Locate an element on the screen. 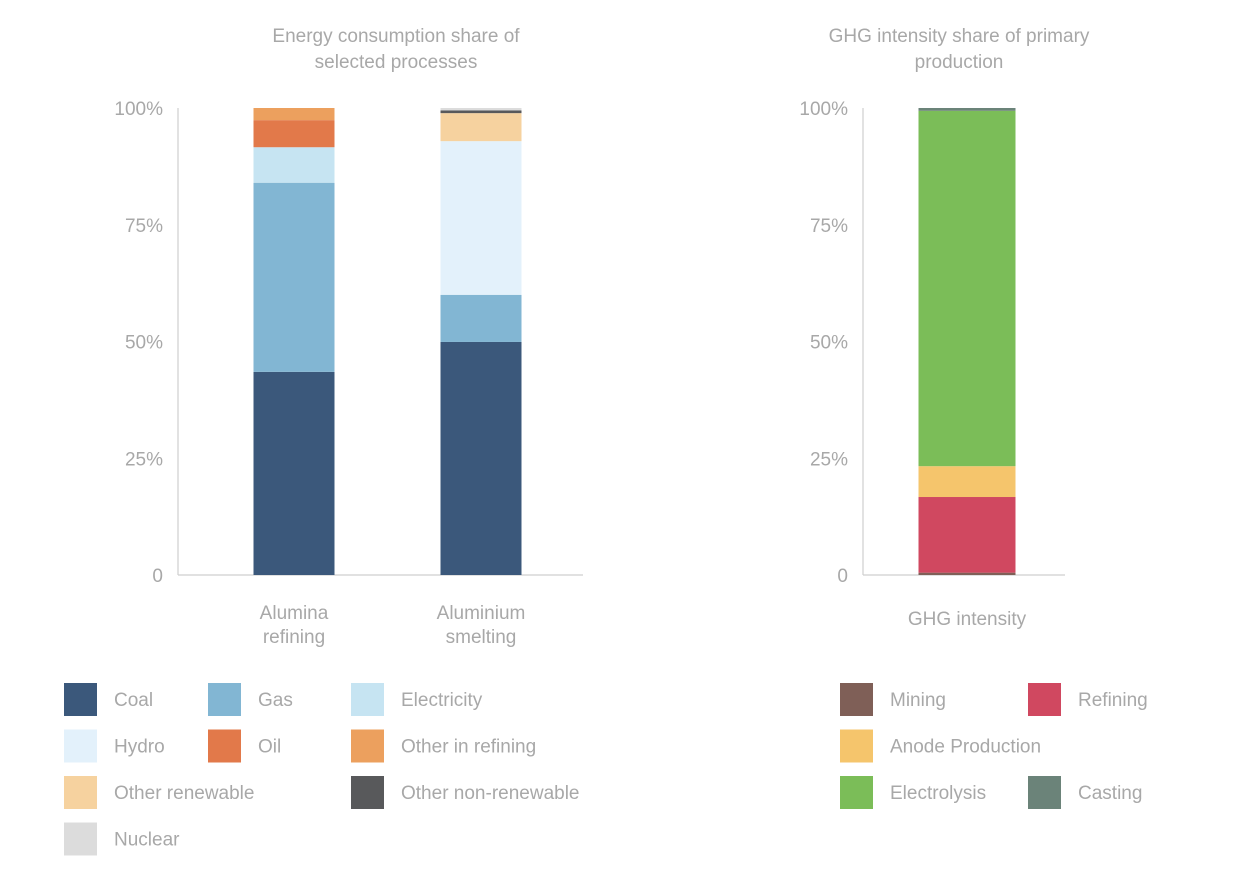  chart2-y-tick-label: 50% is located at coordinates (829, 343).